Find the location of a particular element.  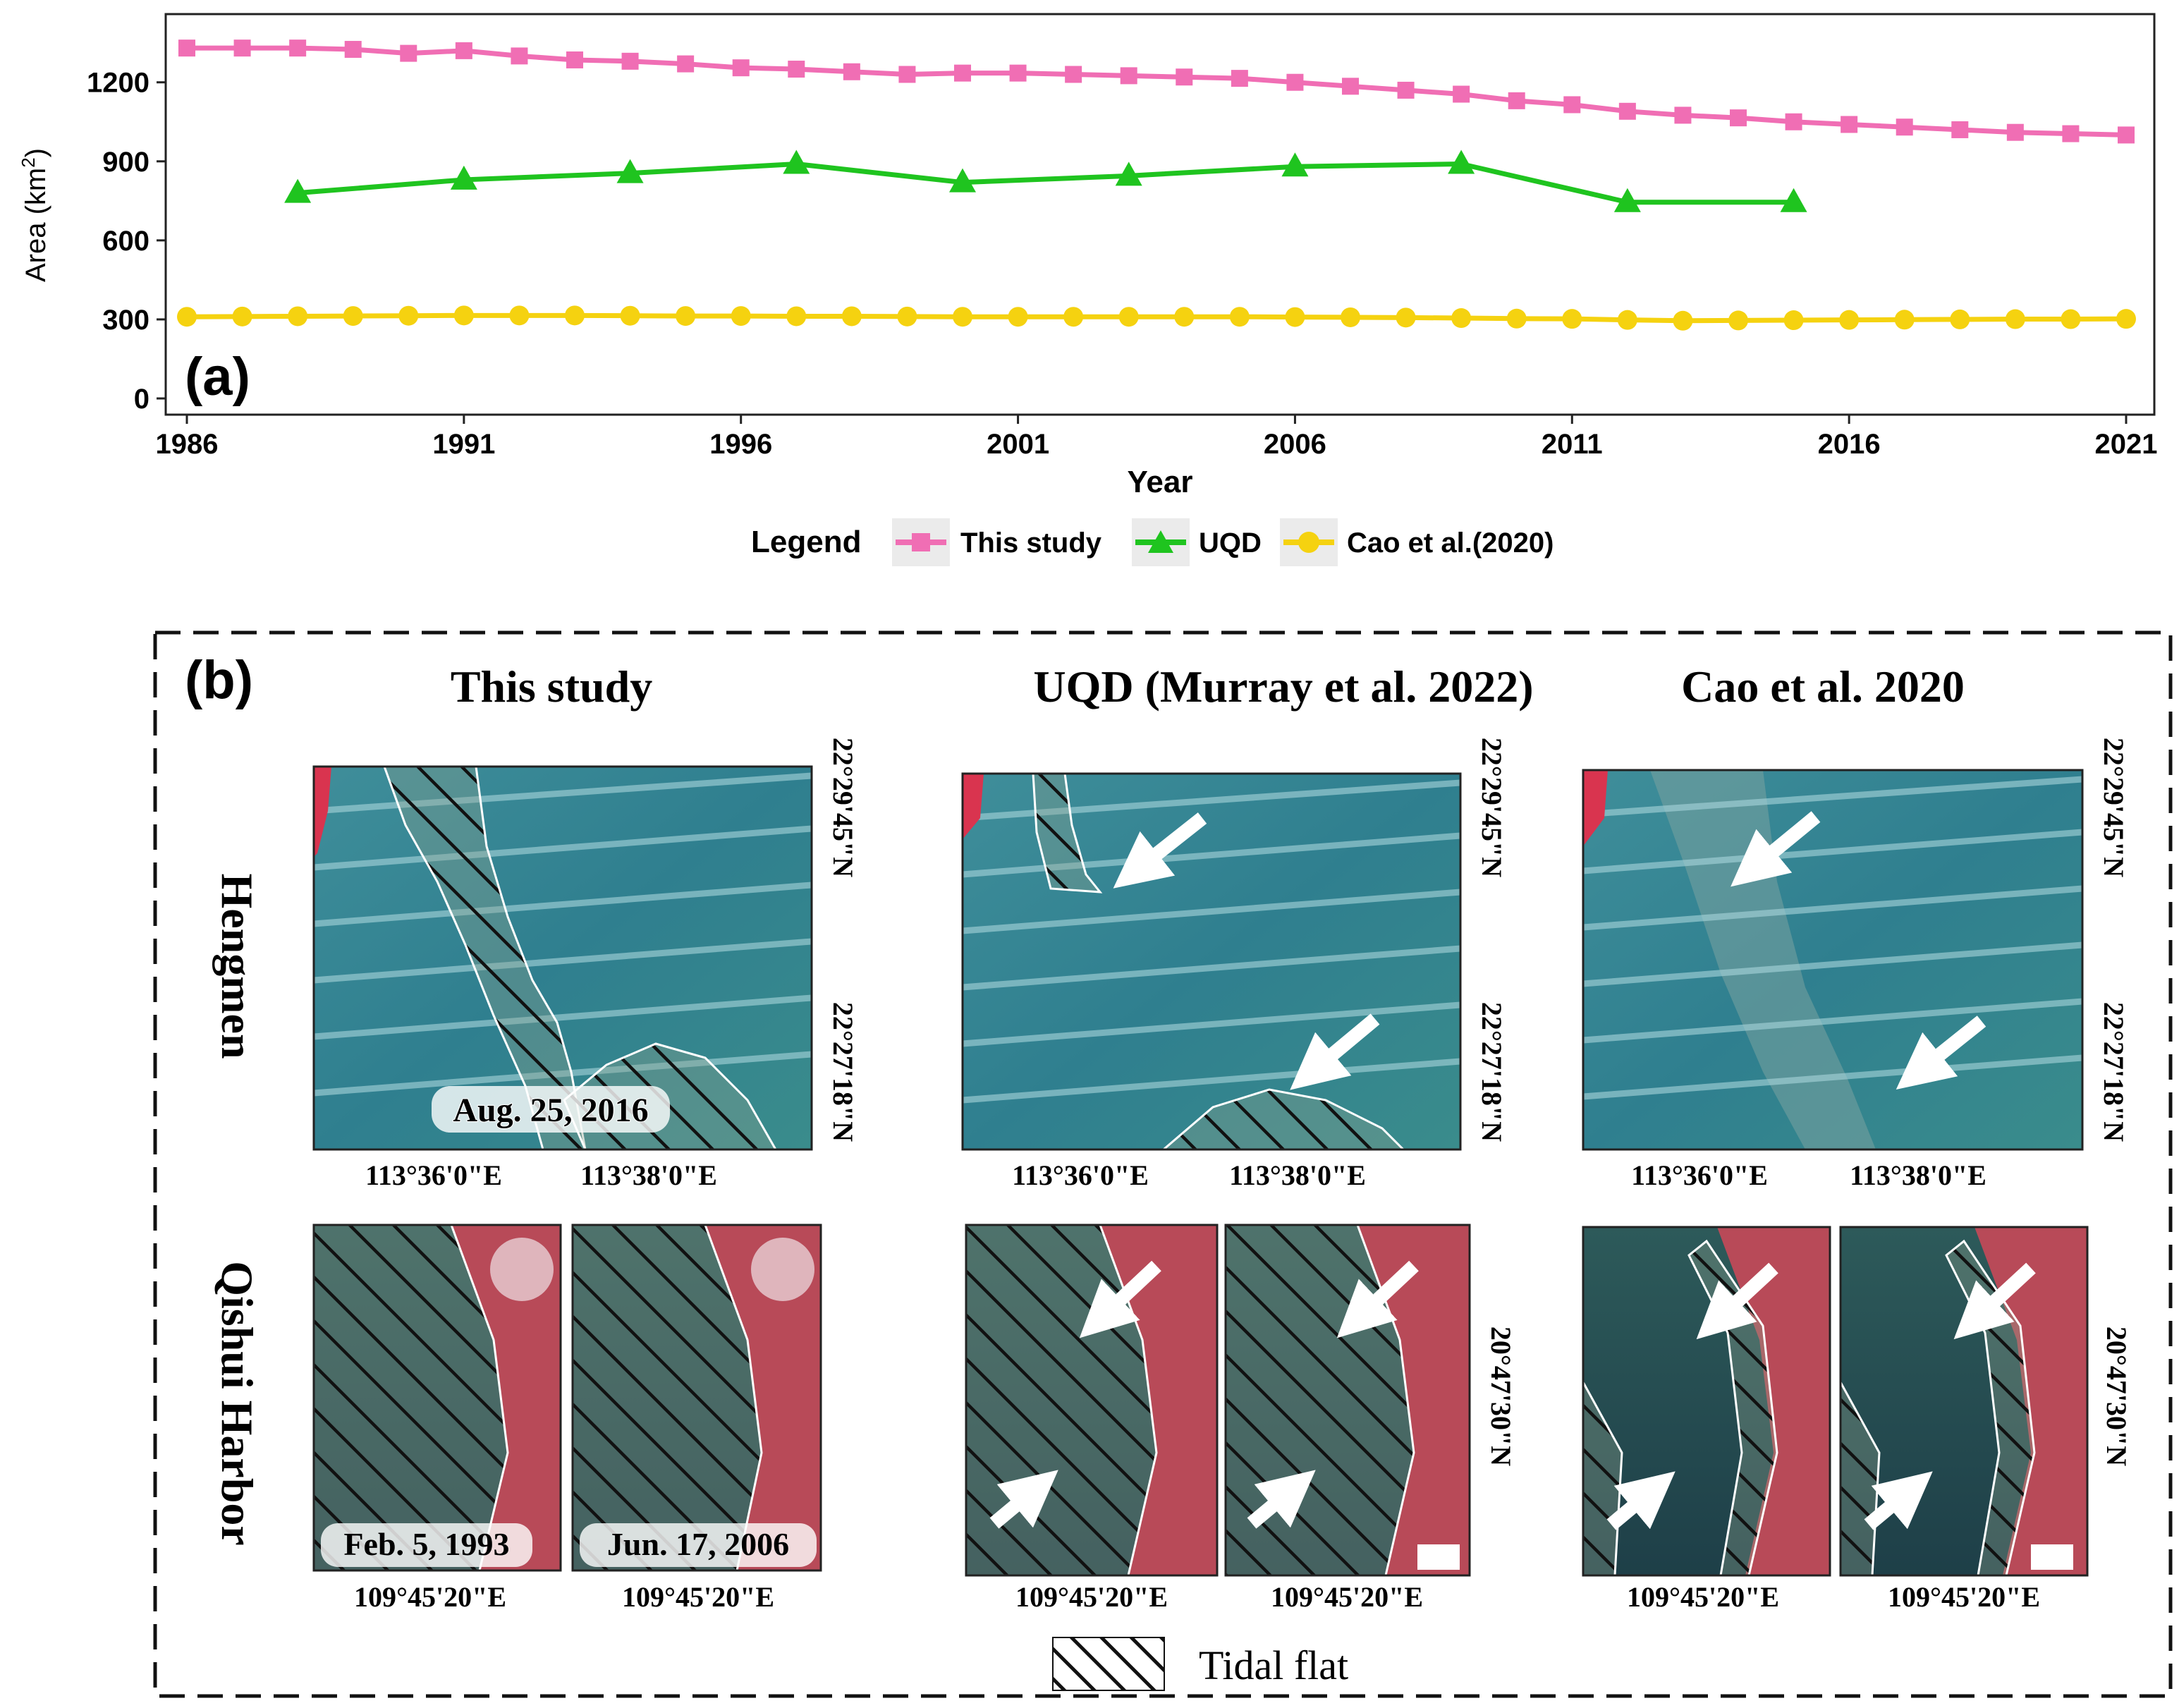

tidal-flat-swatch is located at coordinates (1108, 1664).